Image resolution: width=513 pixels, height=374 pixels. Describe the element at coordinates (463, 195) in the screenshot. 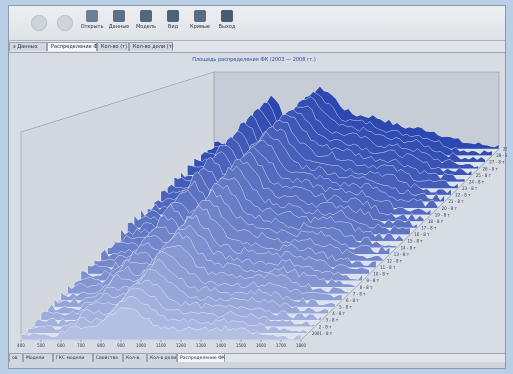

I see `series-label: 22 - 8 т` at that location.